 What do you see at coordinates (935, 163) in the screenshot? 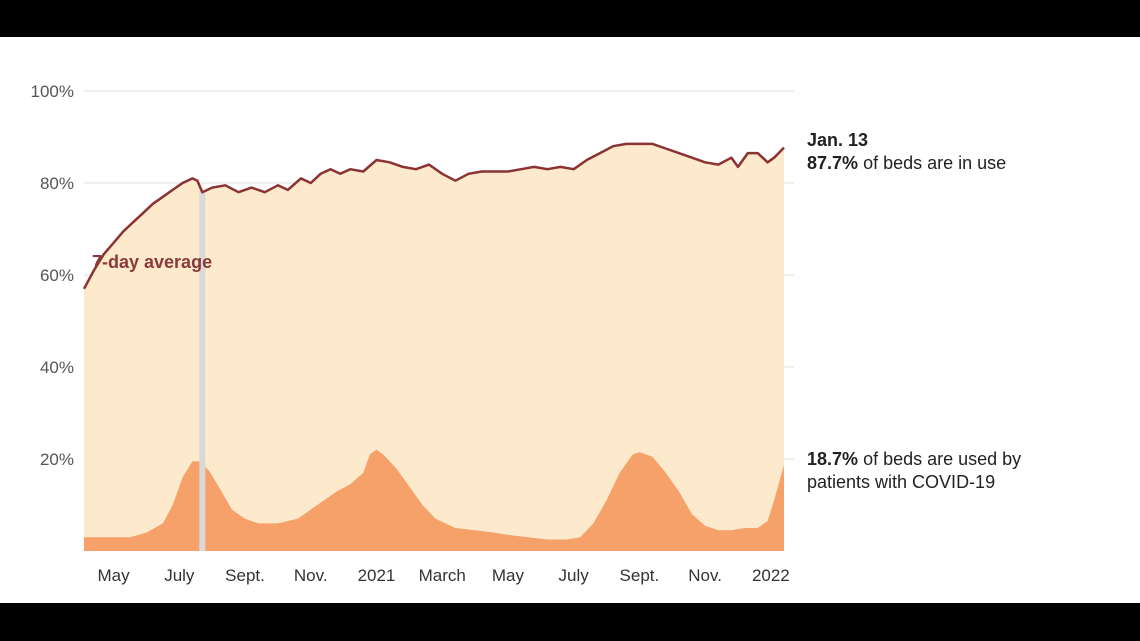
I see `beds-in-use-text: of beds are in use` at bounding box center [935, 163].